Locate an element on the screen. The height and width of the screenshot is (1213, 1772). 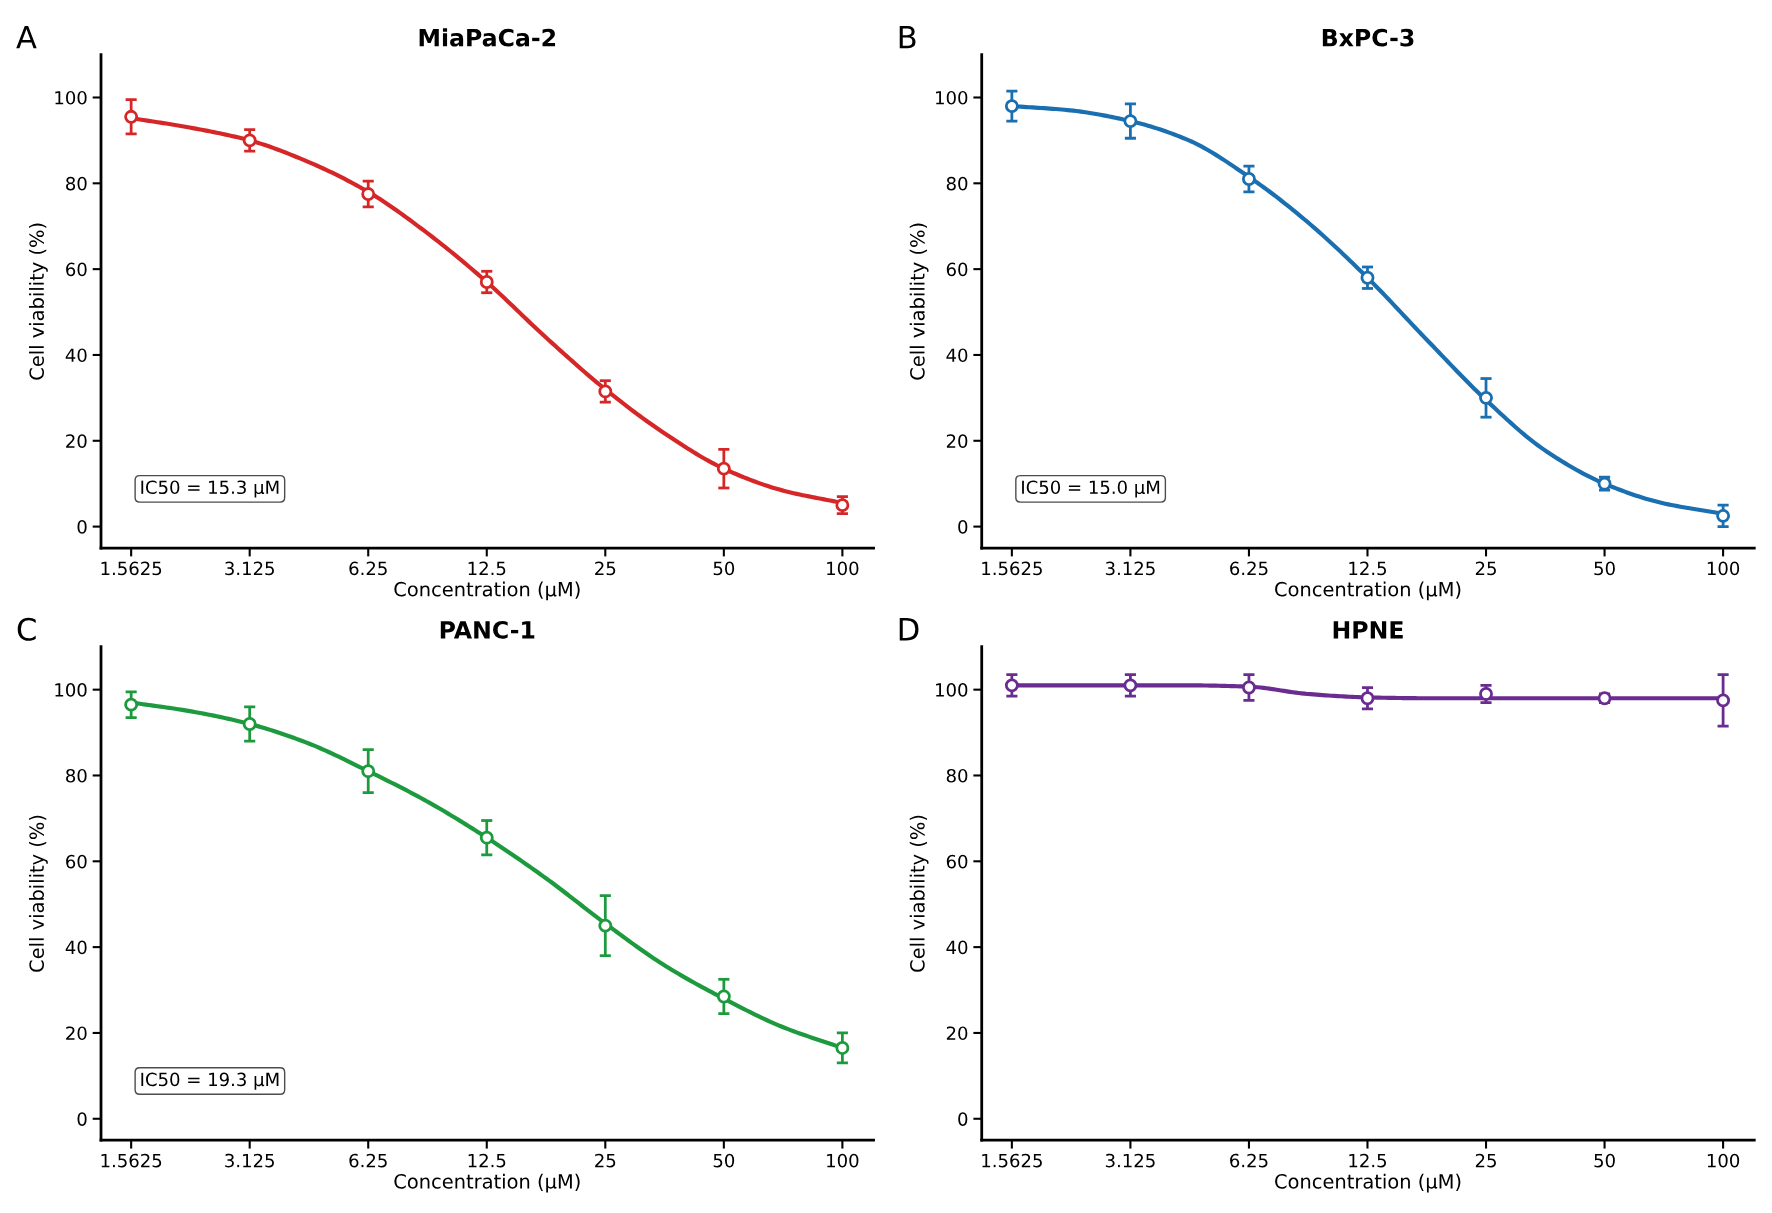
annotation: IC50 = 15.3 μM is located at coordinates (210, 489).